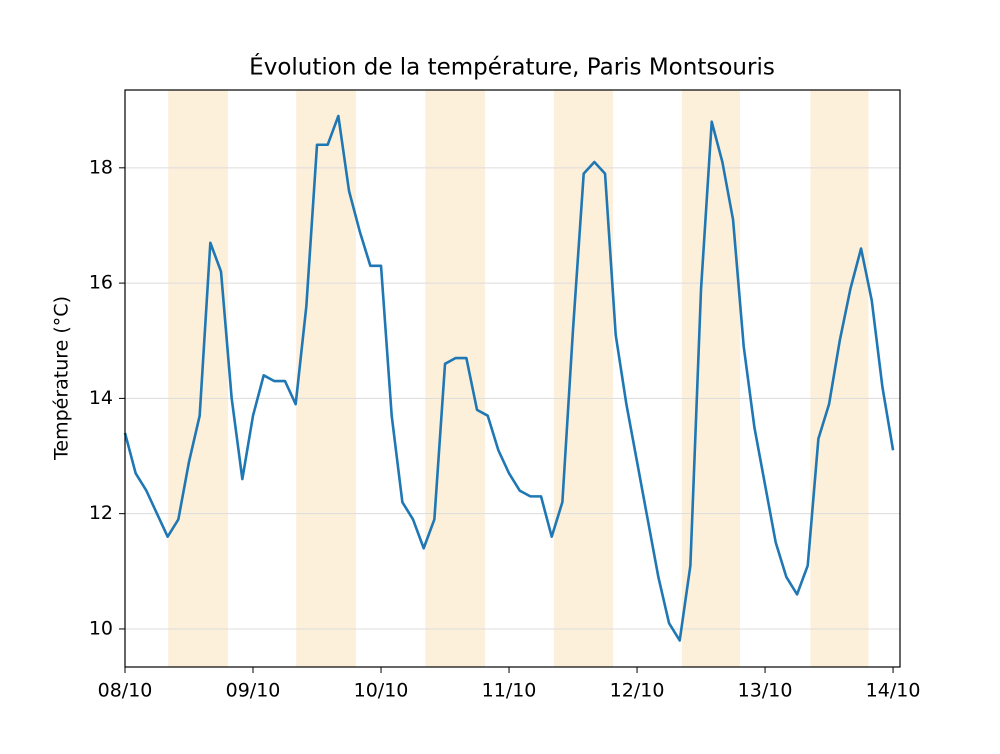 Image resolution: width=1000 pixels, height=754 pixels. I want to click on x-tick-label: 13/10, so click(765, 691).